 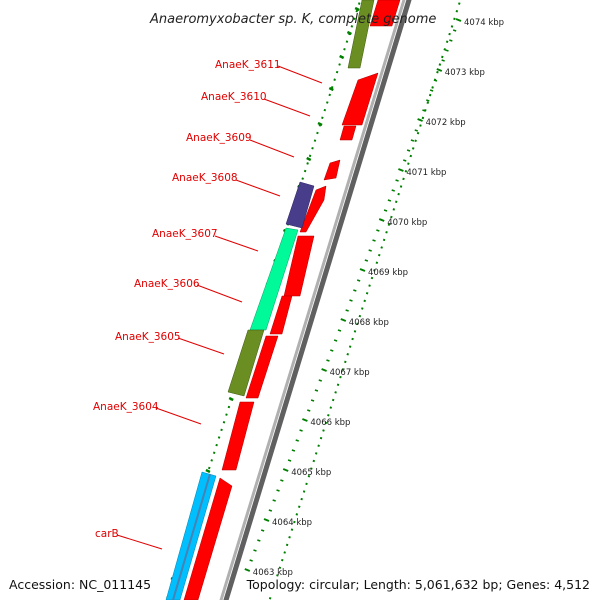 I want to click on gene-label: AnaeK_3609, so click(x=219, y=138).